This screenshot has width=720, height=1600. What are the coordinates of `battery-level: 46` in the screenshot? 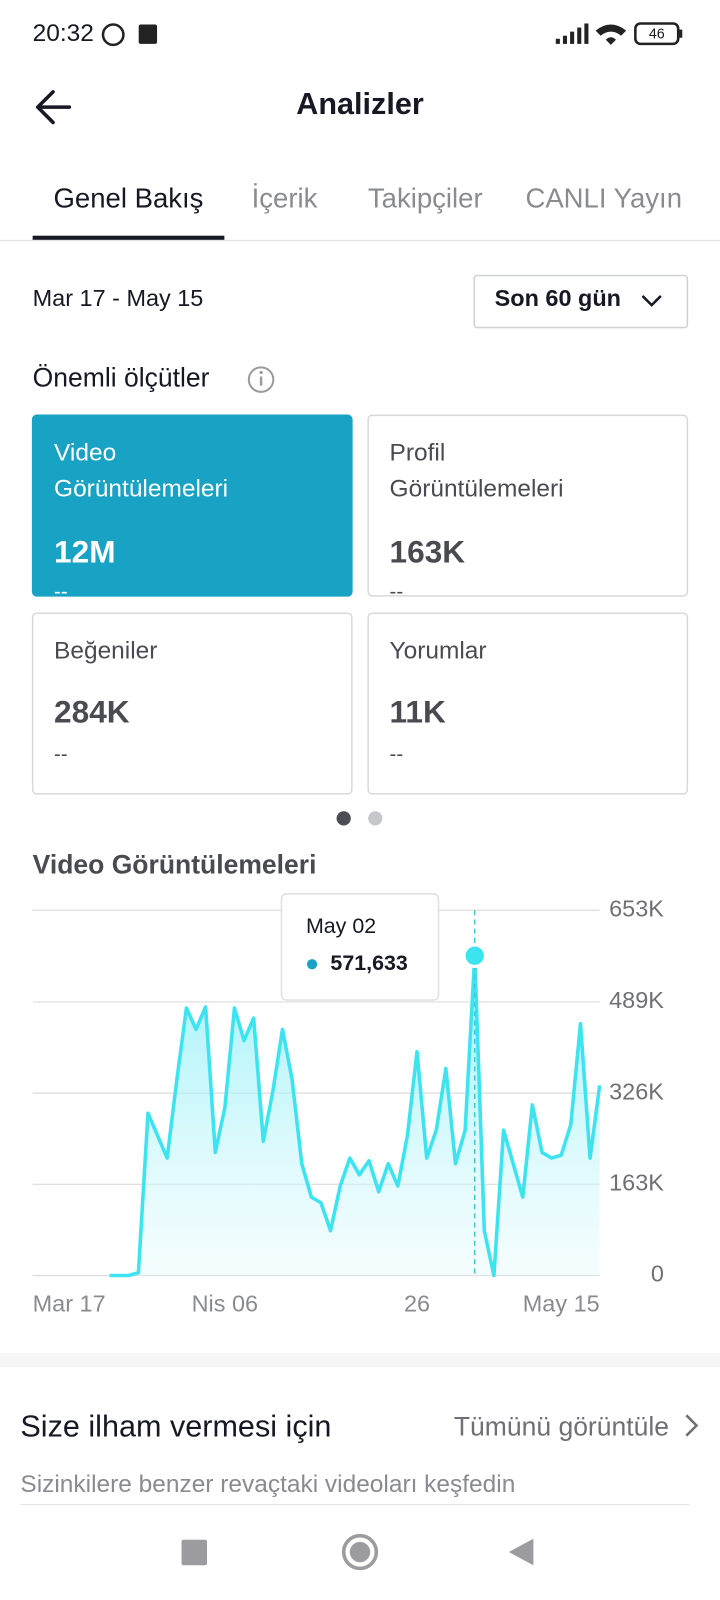 It's located at (657, 34).